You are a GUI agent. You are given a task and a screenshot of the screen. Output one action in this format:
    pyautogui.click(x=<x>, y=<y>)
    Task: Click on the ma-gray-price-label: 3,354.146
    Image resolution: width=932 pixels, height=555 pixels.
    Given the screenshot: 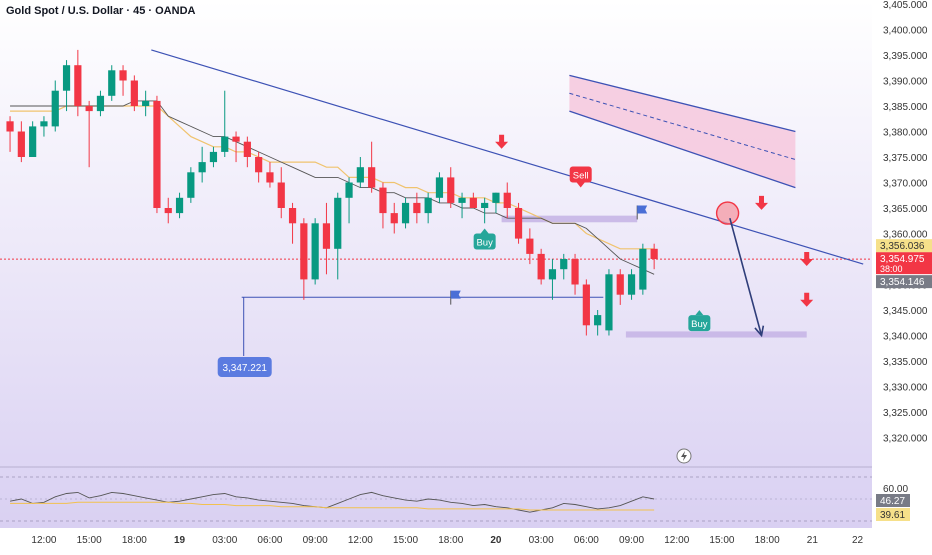 What is the action you would take?
    pyautogui.click(x=902, y=282)
    